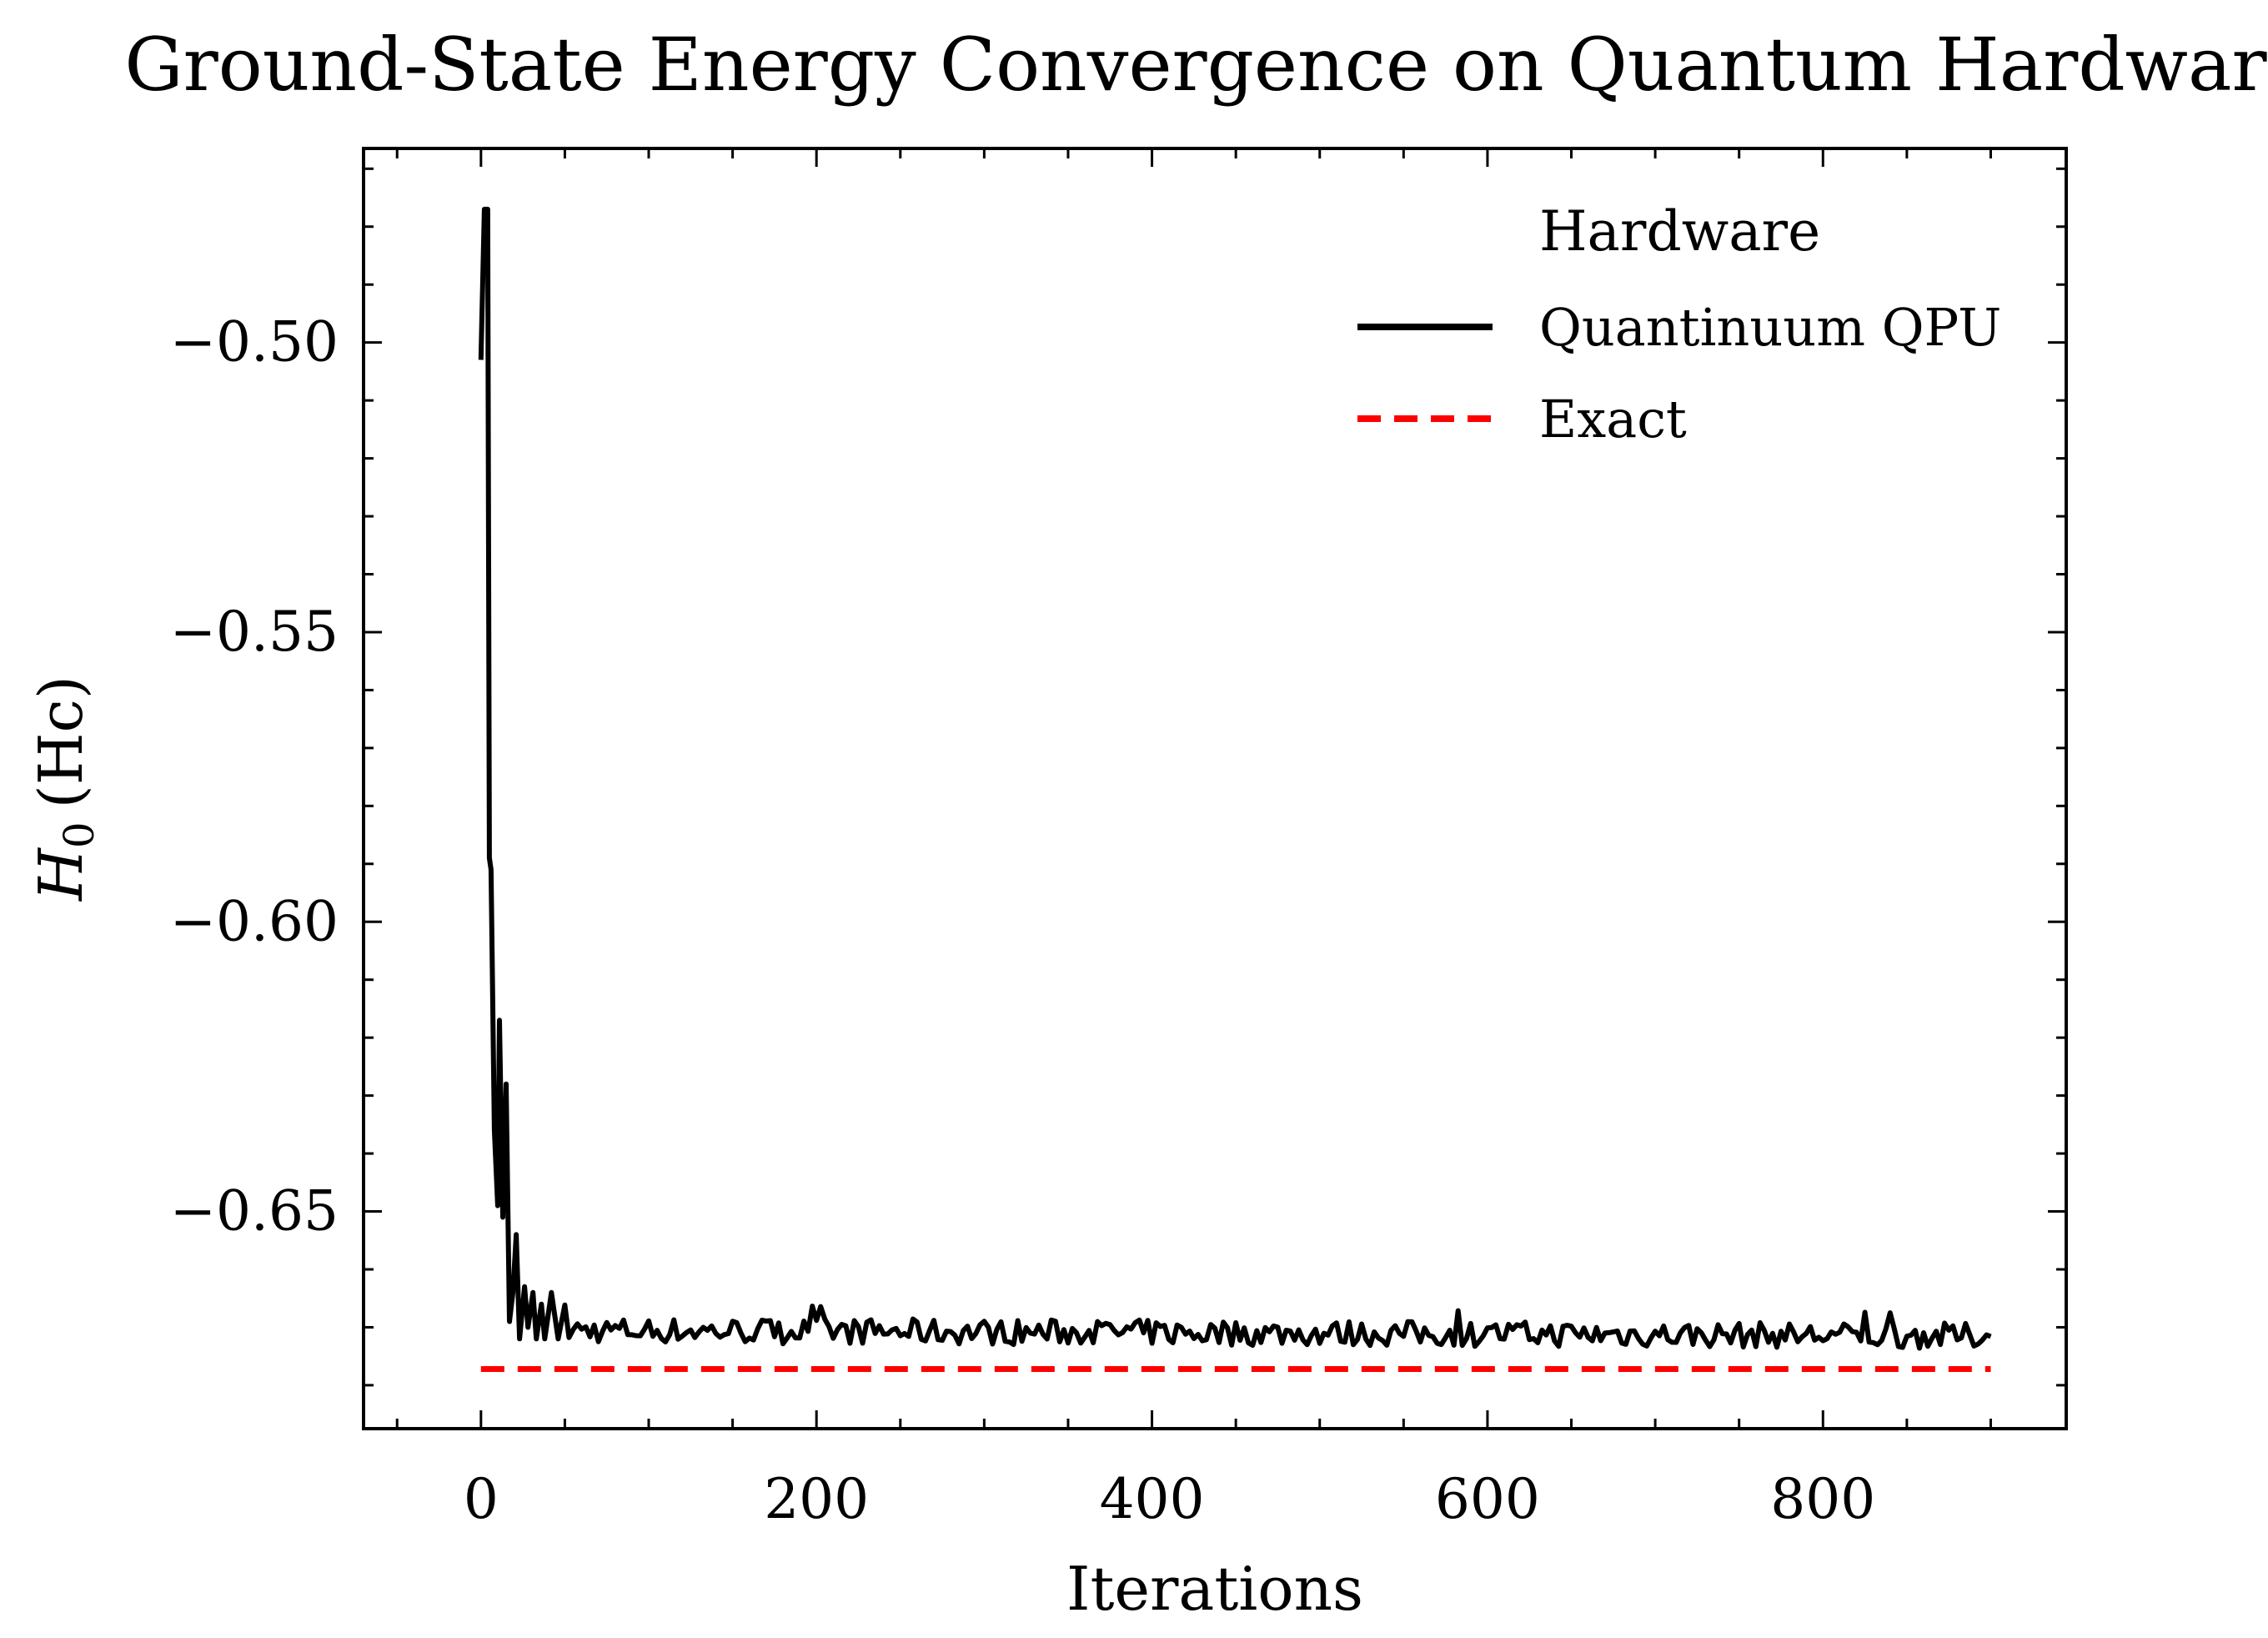 This screenshot has width=2268, height=1638. Describe the element at coordinates (1679, 231) in the screenshot. I see `legend-title: Hardware` at that location.